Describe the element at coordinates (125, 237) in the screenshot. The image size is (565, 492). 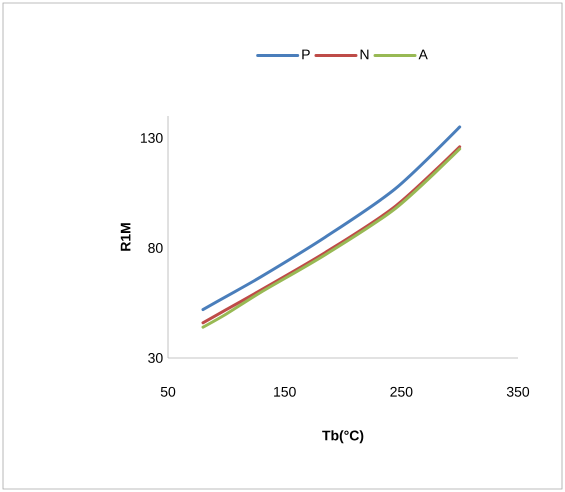
I see `y-axis-title: R1M` at that location.